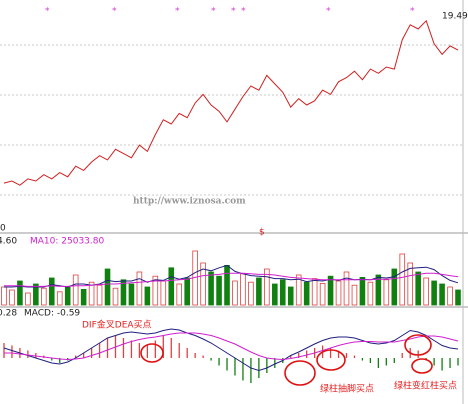 The image size is (468, 404). I want to click on price-bottom-label: 0, so click(3, 229).